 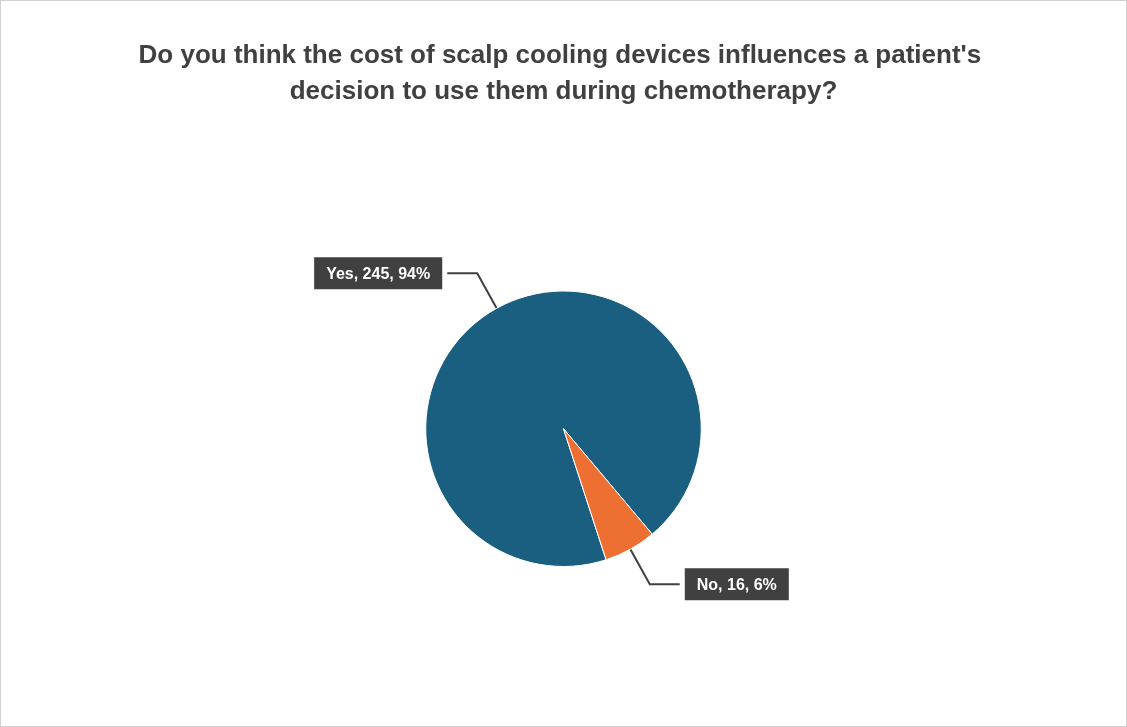 What do you see at coordinates (747, 584) in the screenshot?
I see `data-label: , 16, 6%` at bounding box center [747, 584].